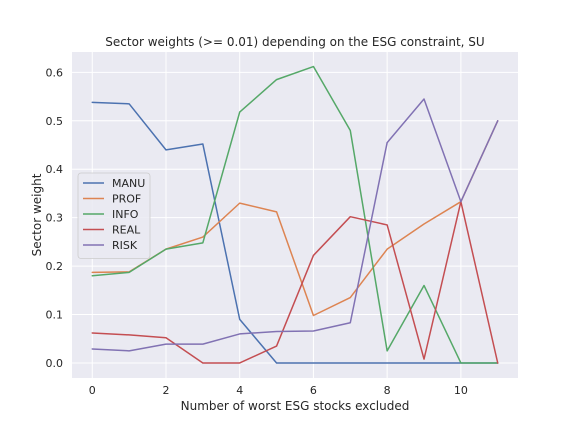 The width and height of the screenshot is (576, 432). I want to click on y-axis-label: Sector weight, so click(37, 214).